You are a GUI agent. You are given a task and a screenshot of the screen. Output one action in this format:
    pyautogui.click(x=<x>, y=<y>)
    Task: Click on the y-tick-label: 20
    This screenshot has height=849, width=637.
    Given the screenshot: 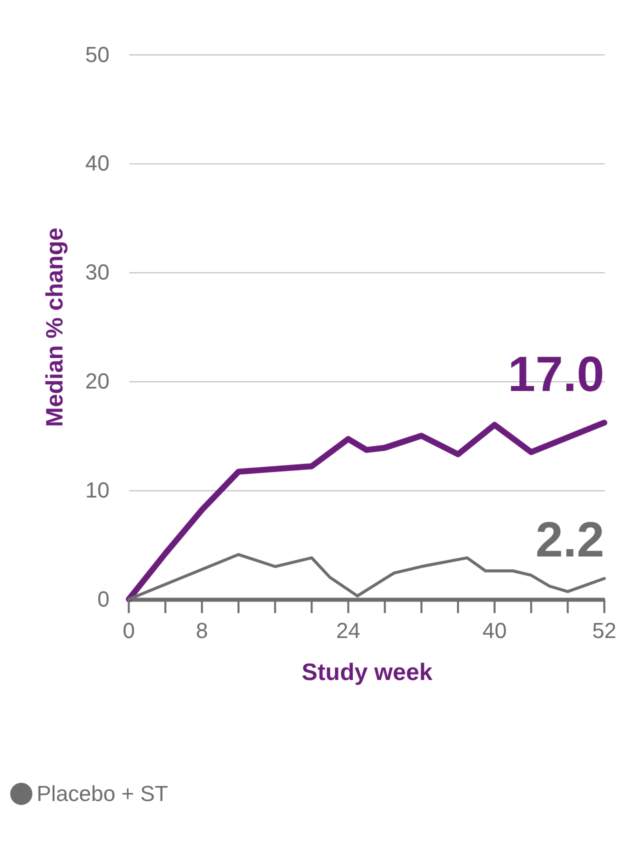 What is the action you would take?
    pyautogui.click(x=97, y=381)
    